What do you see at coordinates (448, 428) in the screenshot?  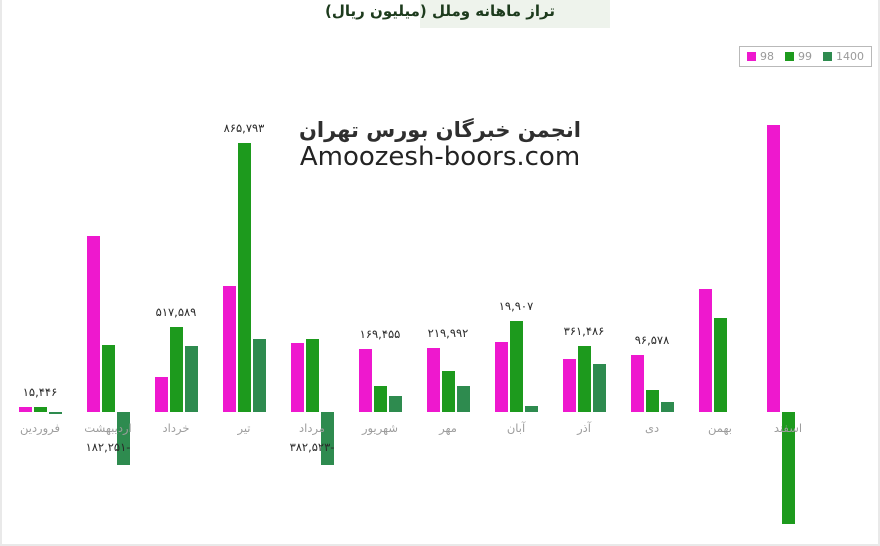 I see `x-axis-tick-6: مهر` at bounding box center [448, 428].